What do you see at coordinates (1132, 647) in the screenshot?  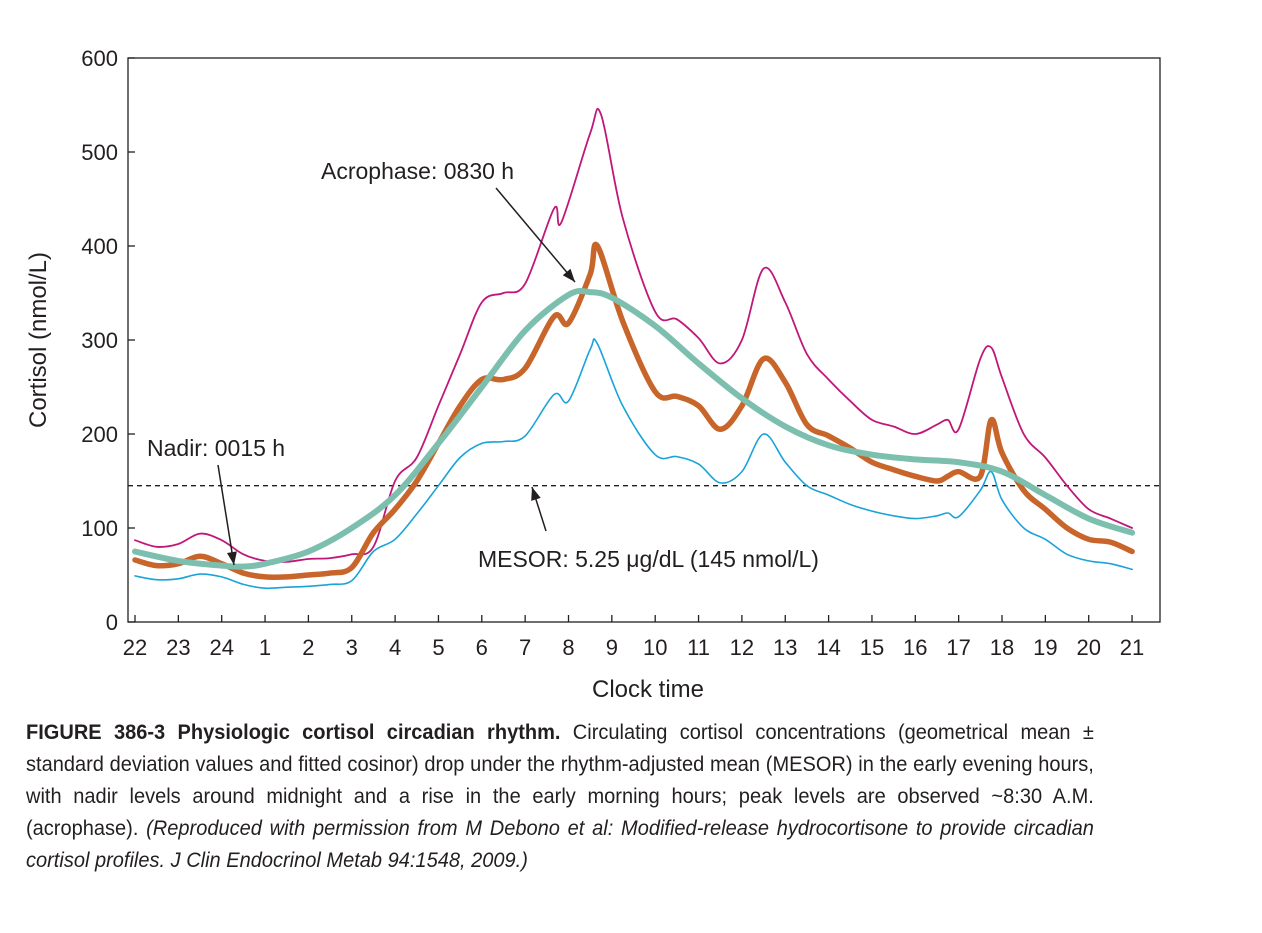 I see `x-tick-label: 21` at bounding box center [1132, 647].